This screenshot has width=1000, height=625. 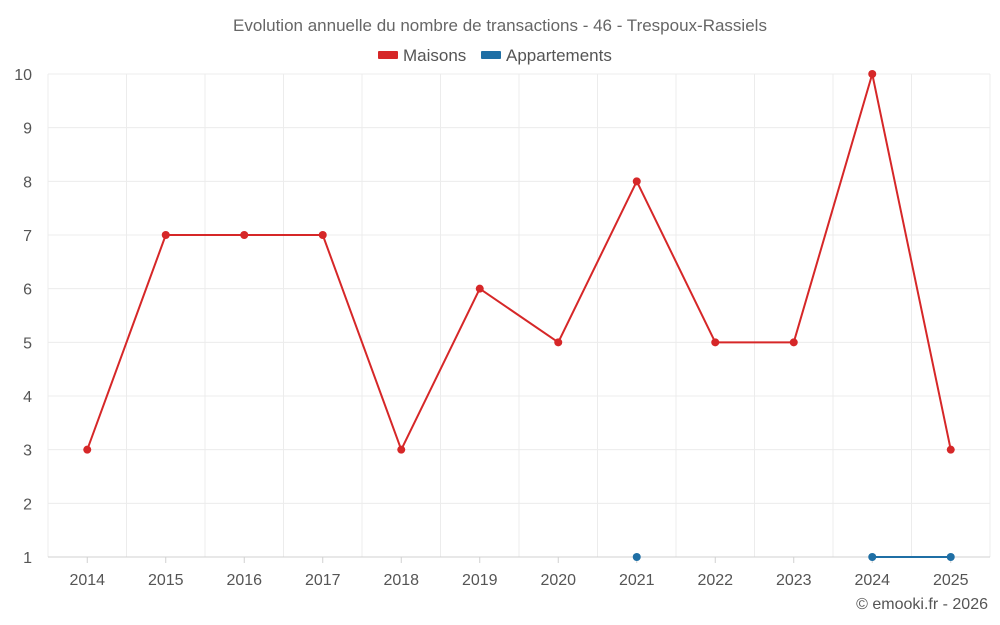 What do you see at coordinates (323, 580) in the screenshot?
I see `x-tick-label: 2017` at bounding box center [323, 580].